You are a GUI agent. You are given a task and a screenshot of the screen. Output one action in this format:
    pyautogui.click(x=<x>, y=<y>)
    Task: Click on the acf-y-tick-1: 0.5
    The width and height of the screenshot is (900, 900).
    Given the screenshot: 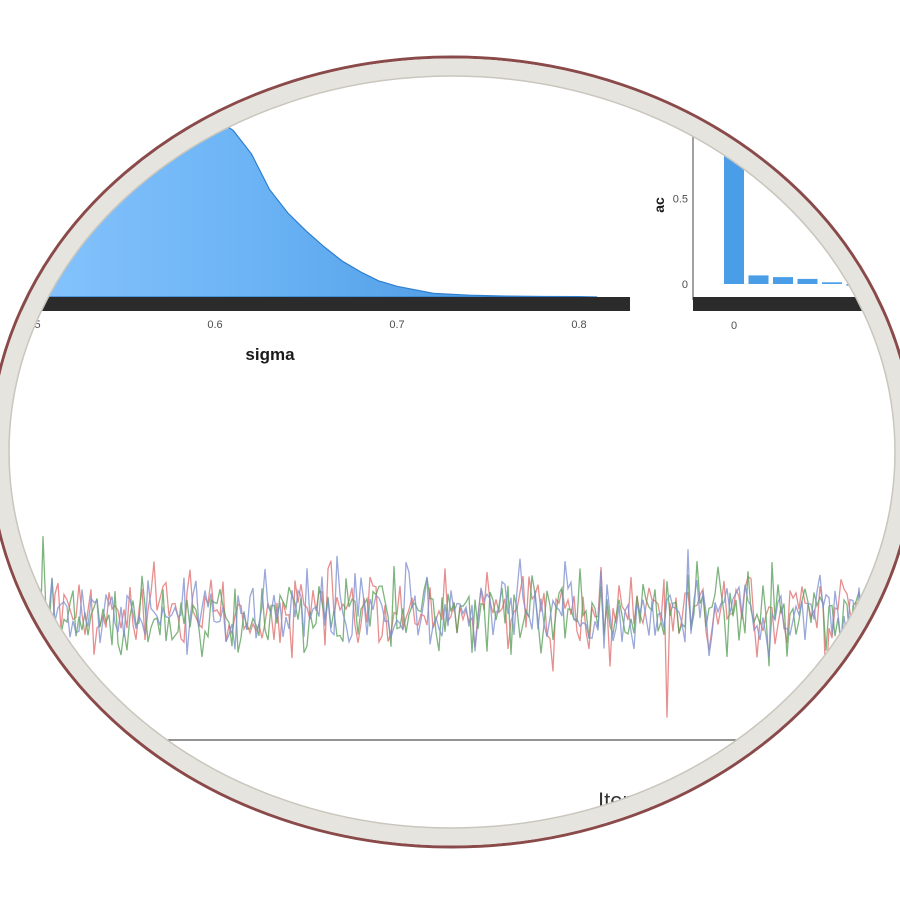 What is the action you would take?
    pyautogui.click(x=680, y=199)
    